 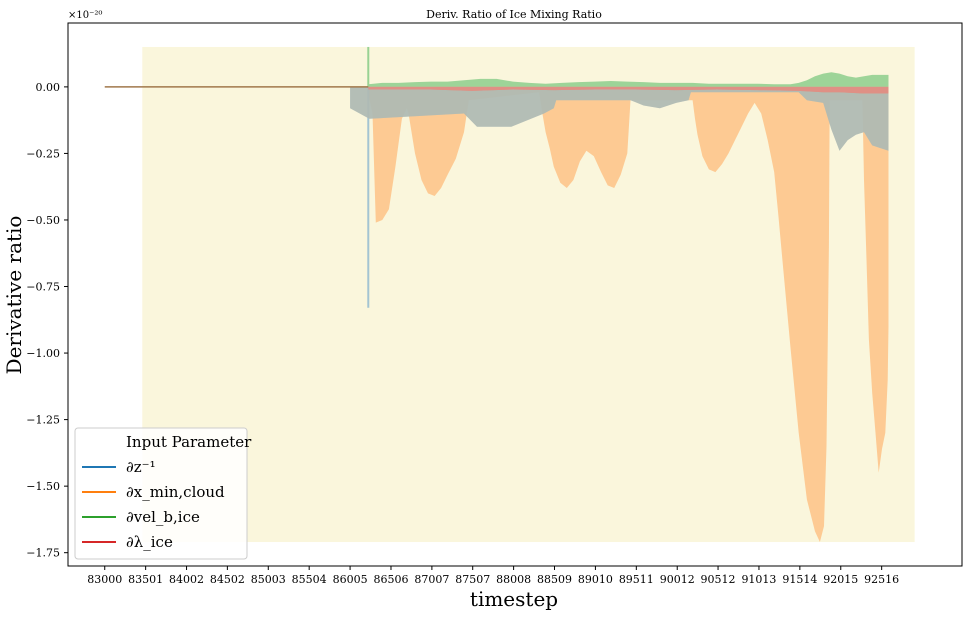 What do you see at coordinates (718, 579) in the screenshot?
I see `x-tick-label: 90512` at bounding box center [718, 579].